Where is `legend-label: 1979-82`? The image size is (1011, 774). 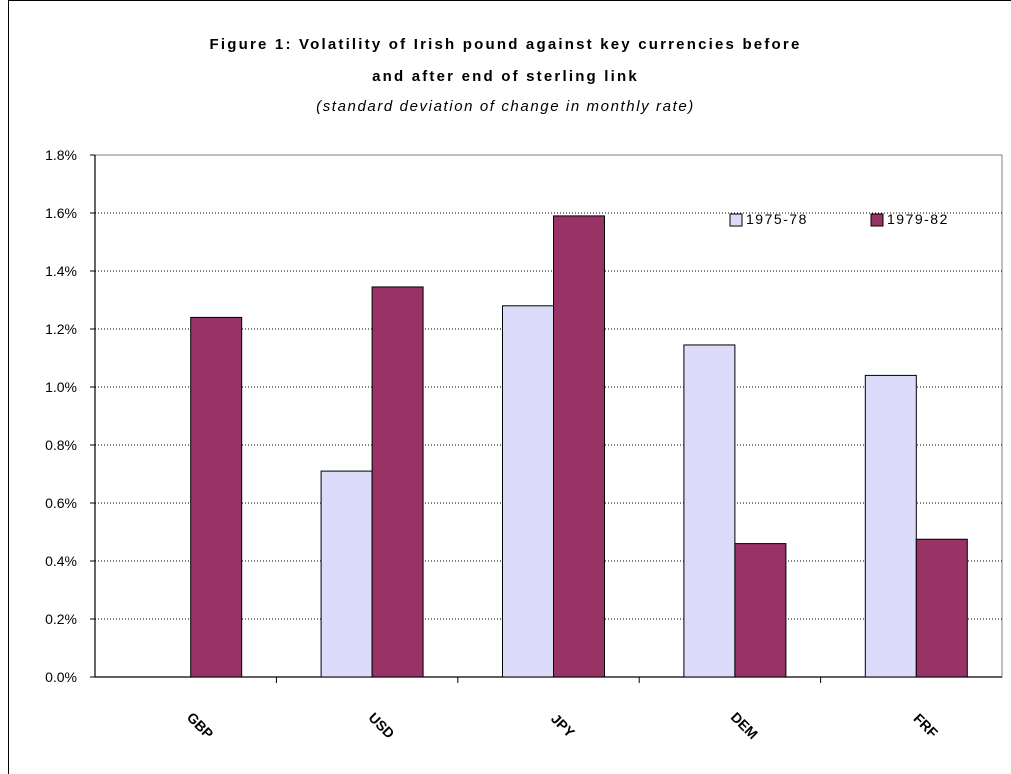
legend-label: 1979-82 is located at coordinates (918, 219).